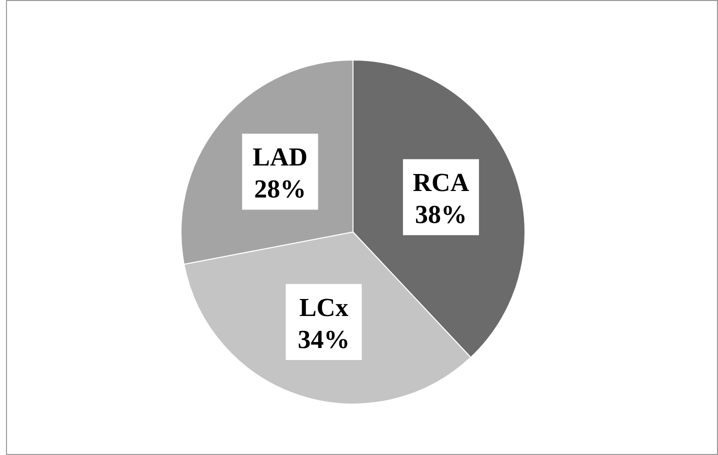 The image size is (718, 455). Describe the element at coordinates (441, 183) in the screenshot. I see `slice-label: RCA` at that location.